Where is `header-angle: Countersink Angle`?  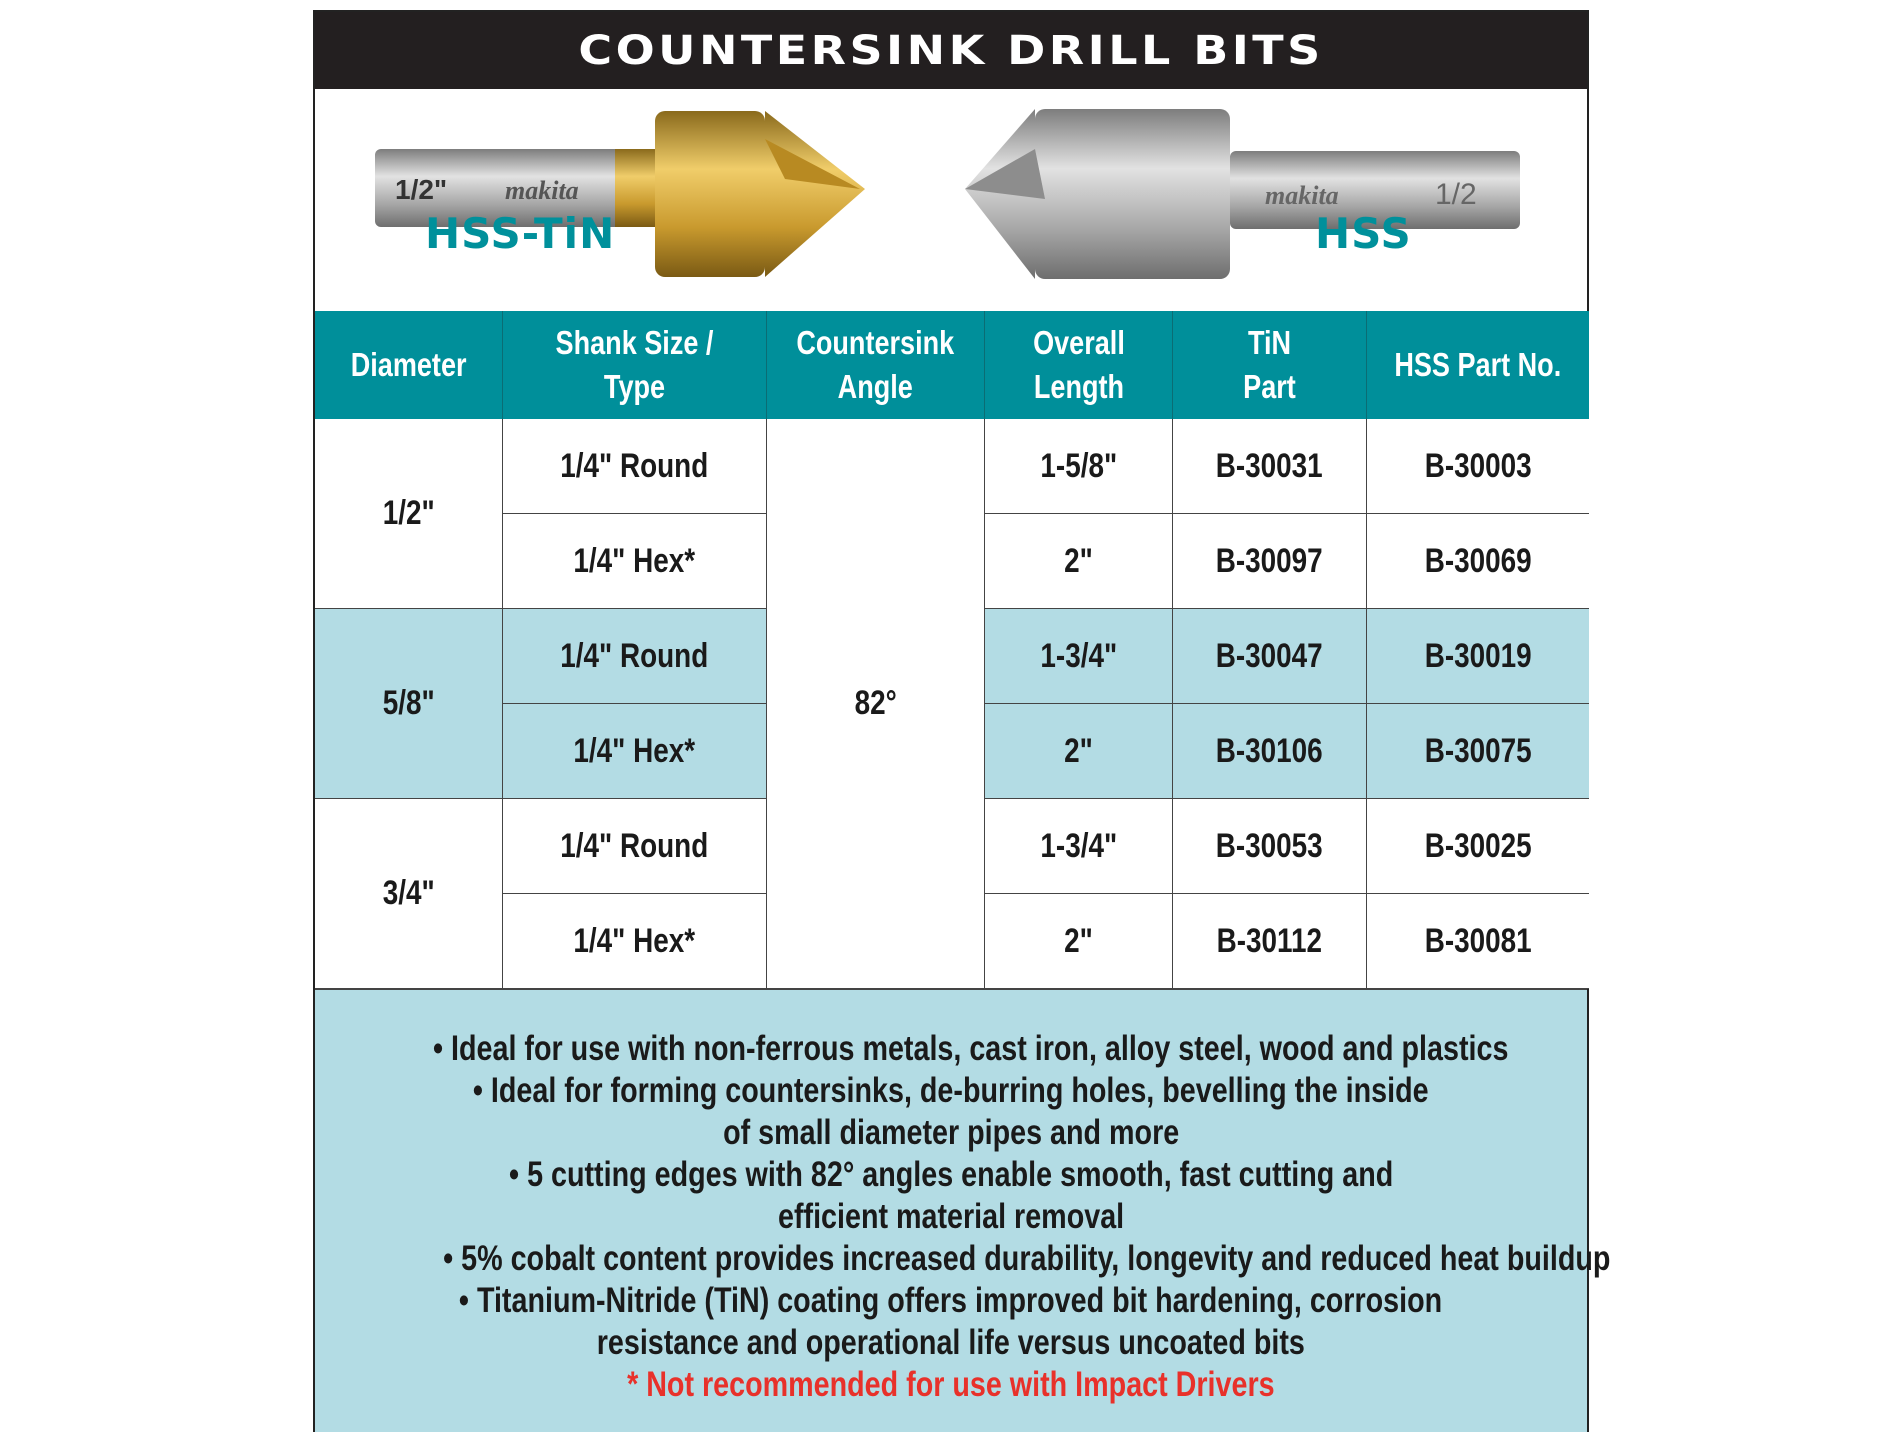 header-angle: Countersink Angle is located at coordinates (876, 365).